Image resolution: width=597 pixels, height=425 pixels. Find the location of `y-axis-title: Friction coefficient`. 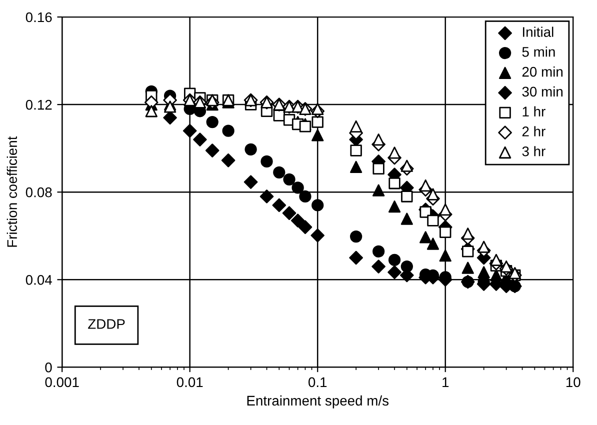

y-axis-title: Friction coefficient is located at coordinates (12, 191).